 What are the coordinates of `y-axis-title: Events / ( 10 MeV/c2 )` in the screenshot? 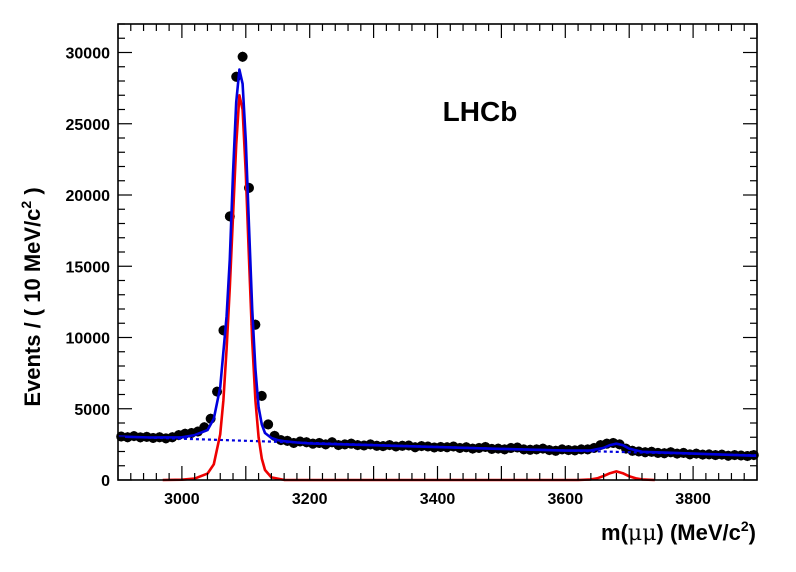 It's located at (31, 296).